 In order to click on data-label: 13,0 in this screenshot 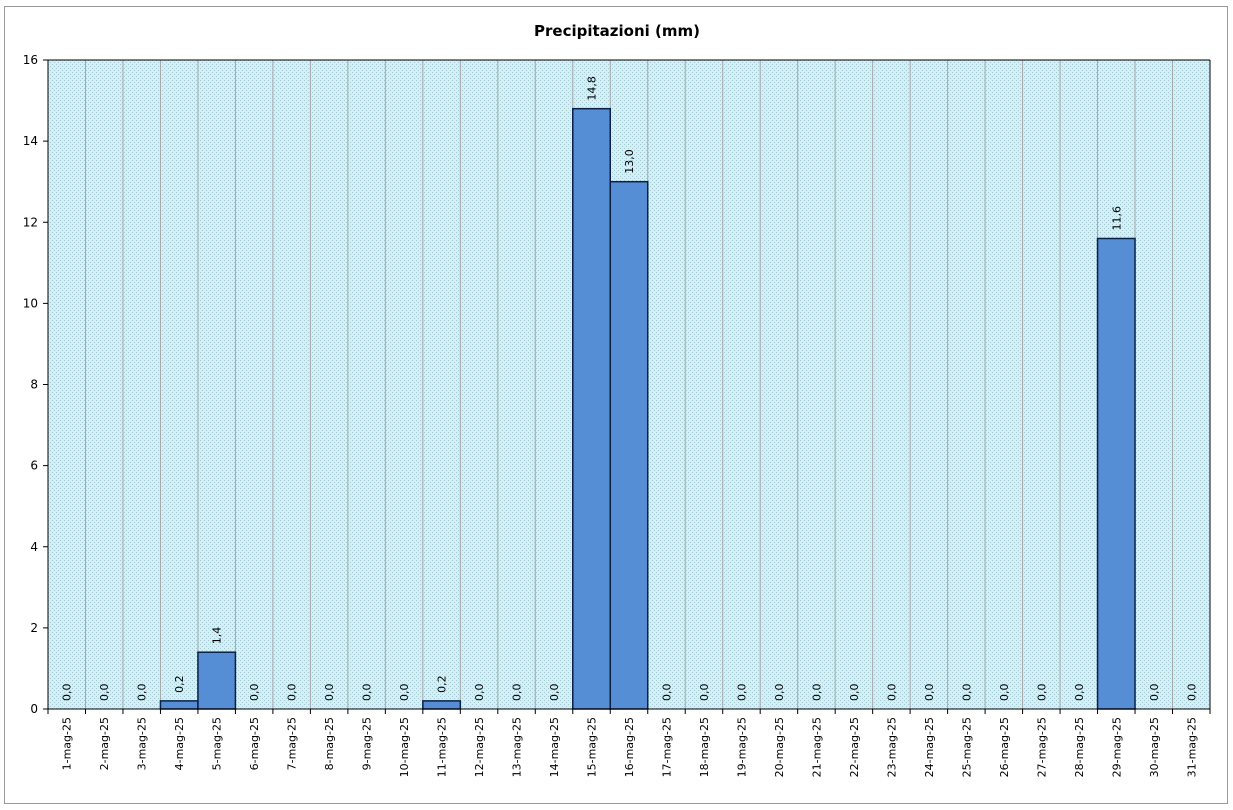, I will do `click(629, 161)`.